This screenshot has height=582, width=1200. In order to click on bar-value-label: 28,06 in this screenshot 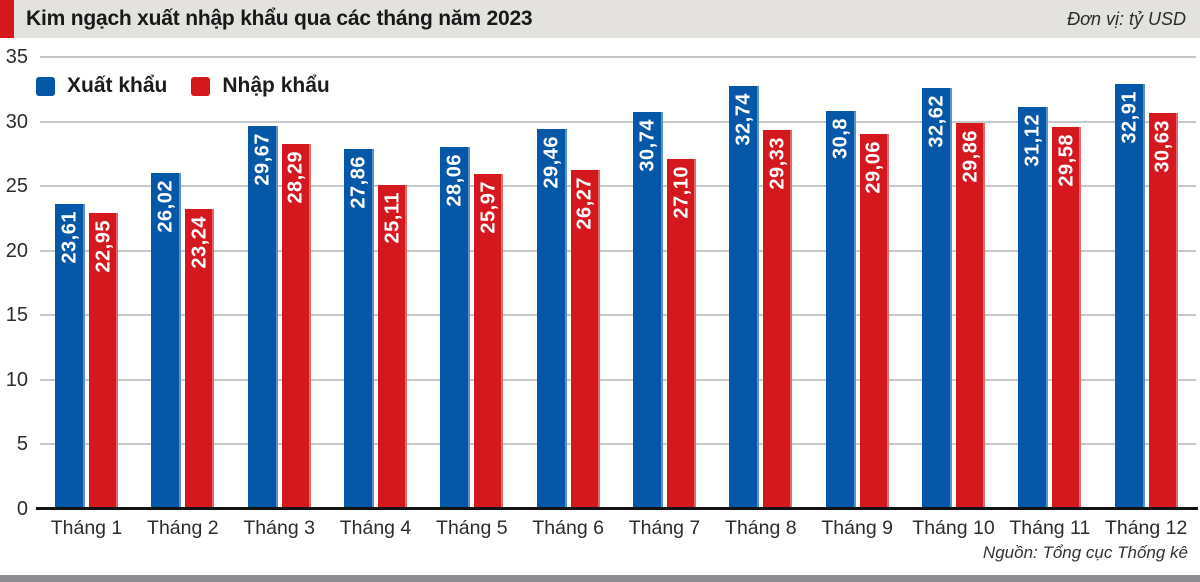, I will do `click(454, 180)`.